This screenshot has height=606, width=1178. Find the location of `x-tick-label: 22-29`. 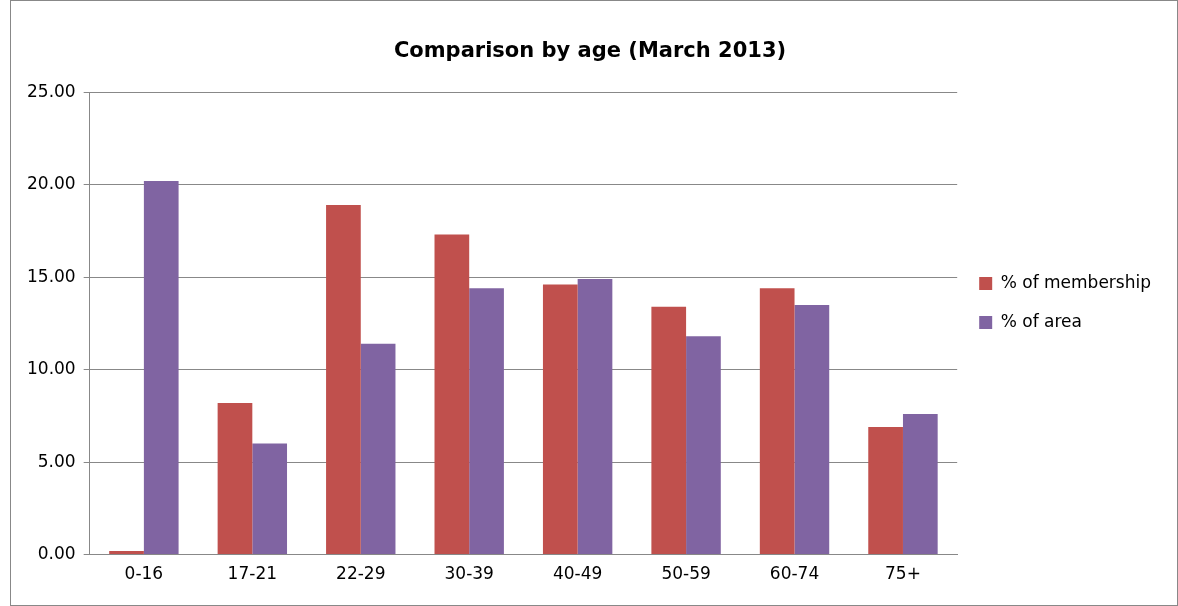

x-tick-label: 22-29 is located at coordinates (361, 573).